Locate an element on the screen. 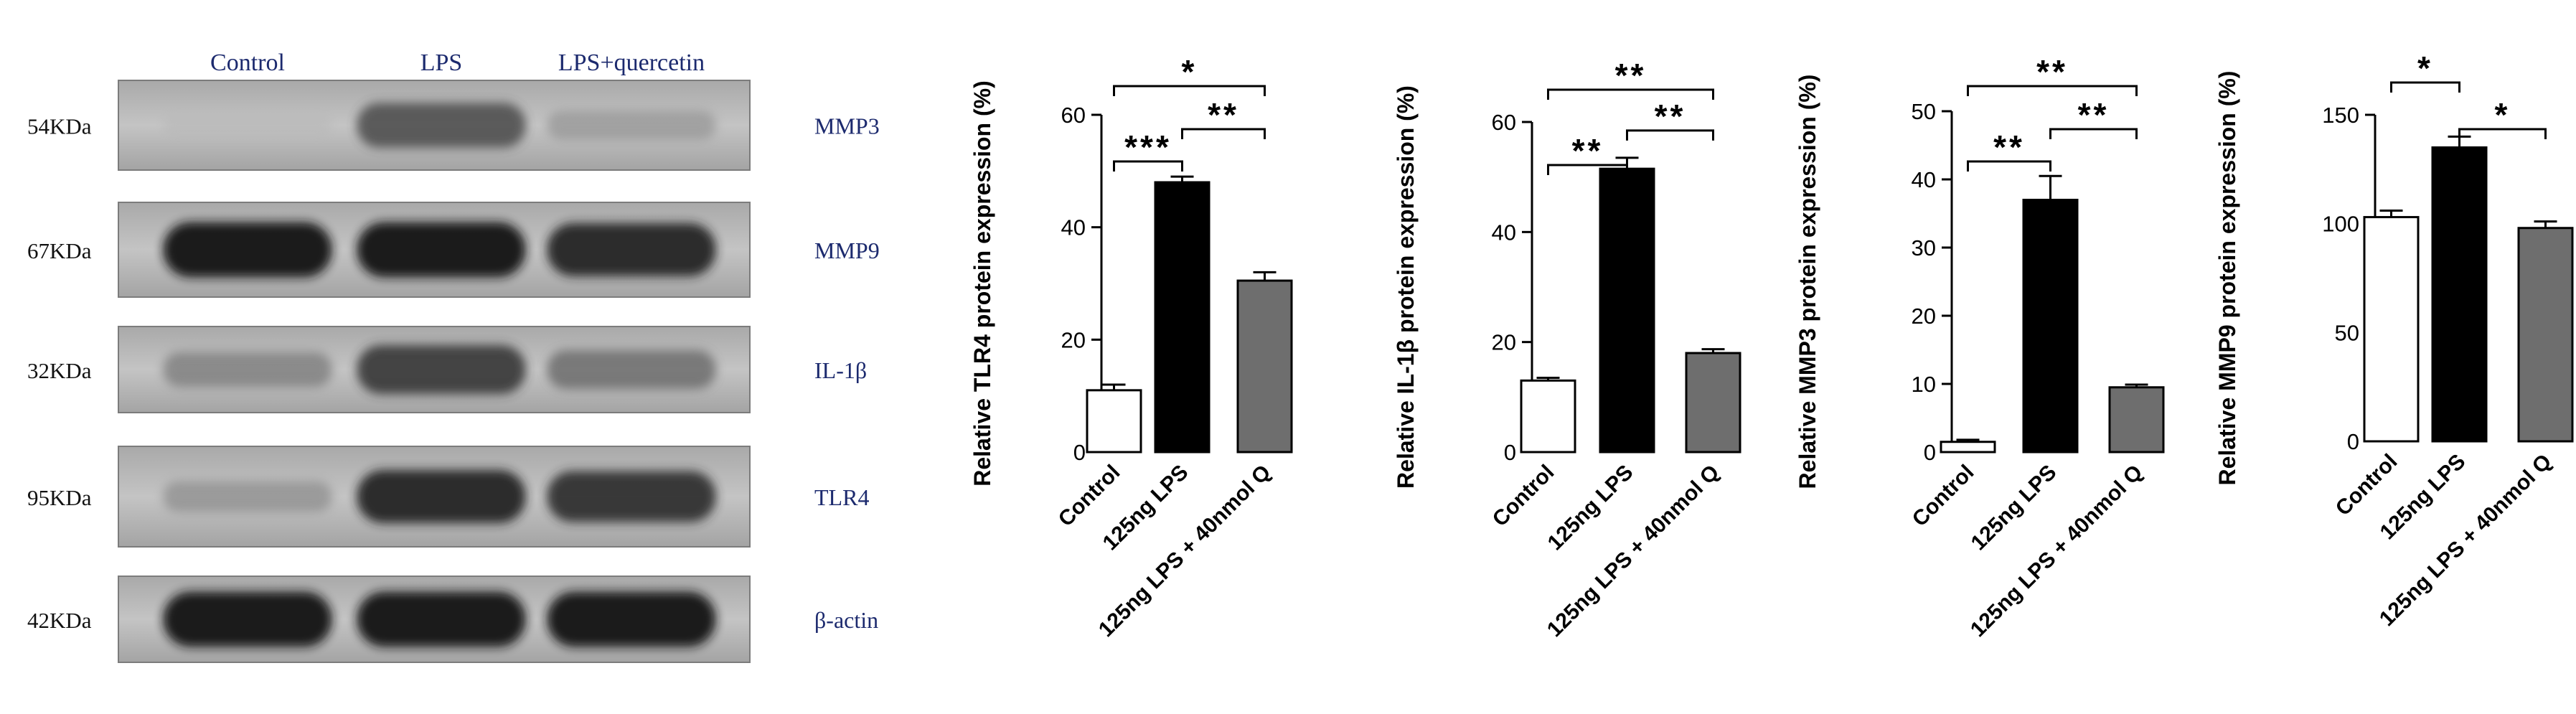 Image resolution: width=2576 pixels, height=714 pixels. y-axis-label: Relative IL-1β protein expression (%) is located at coordinates (1406, 287).